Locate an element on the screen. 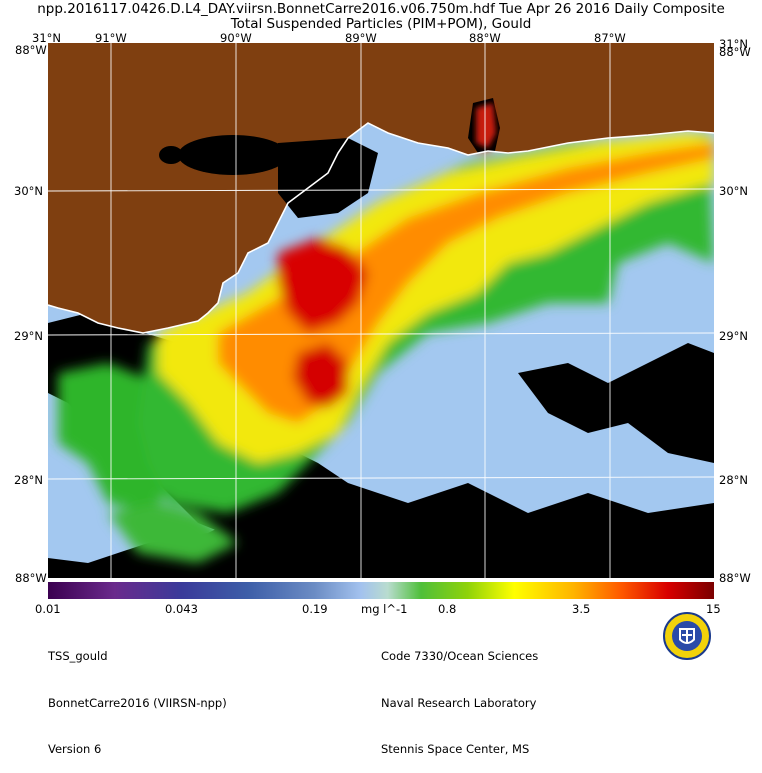  plume-red-south is located at coordinates (320, 375).